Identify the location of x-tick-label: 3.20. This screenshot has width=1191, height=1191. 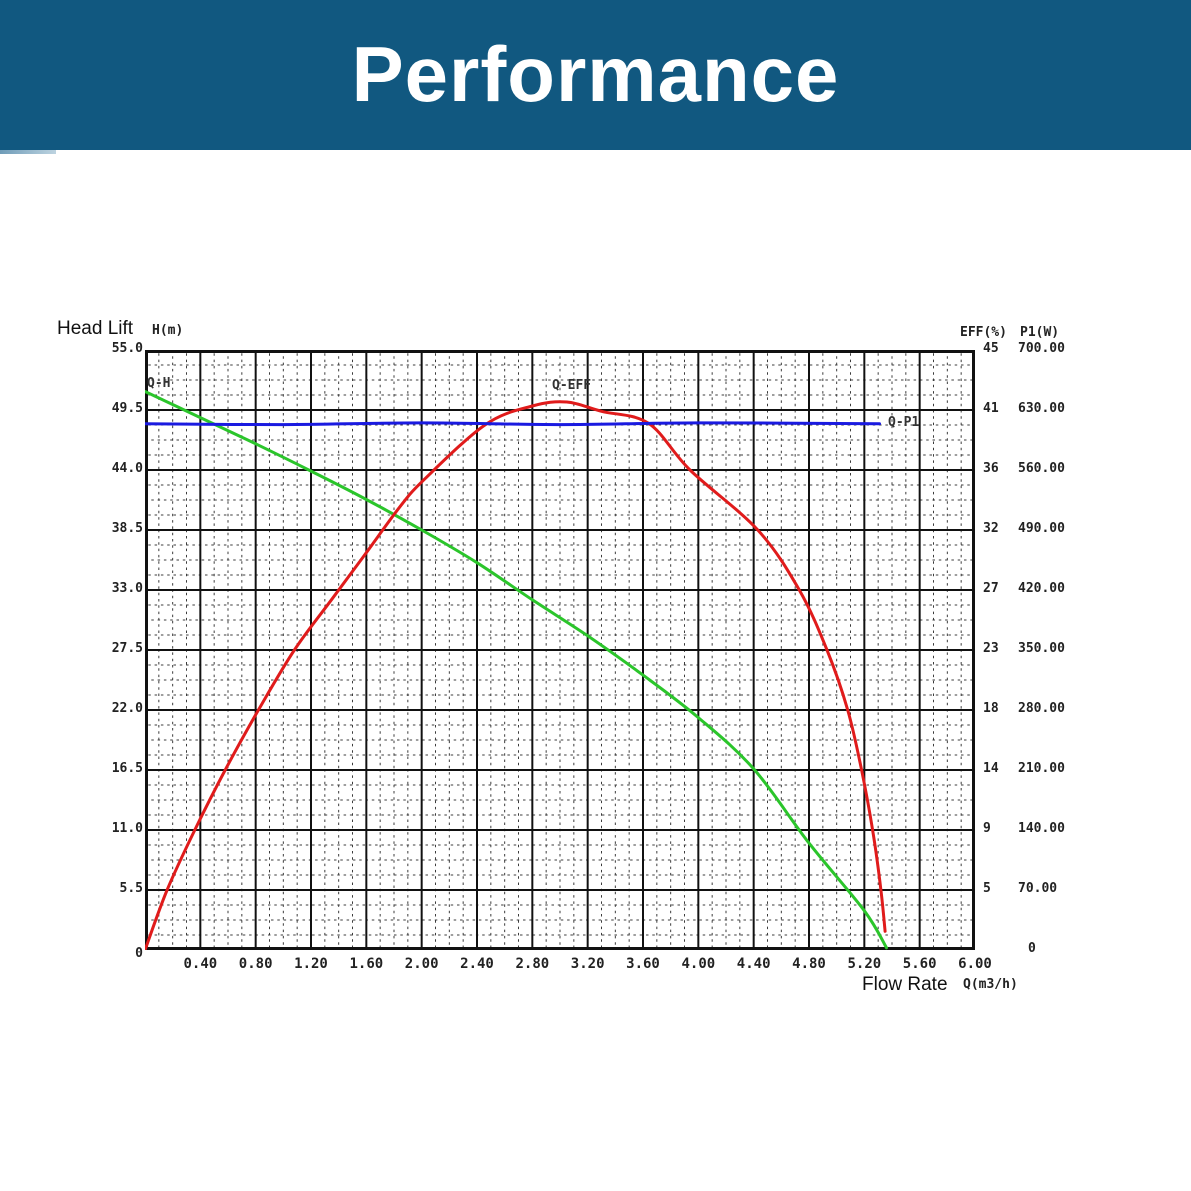
(587, 964).